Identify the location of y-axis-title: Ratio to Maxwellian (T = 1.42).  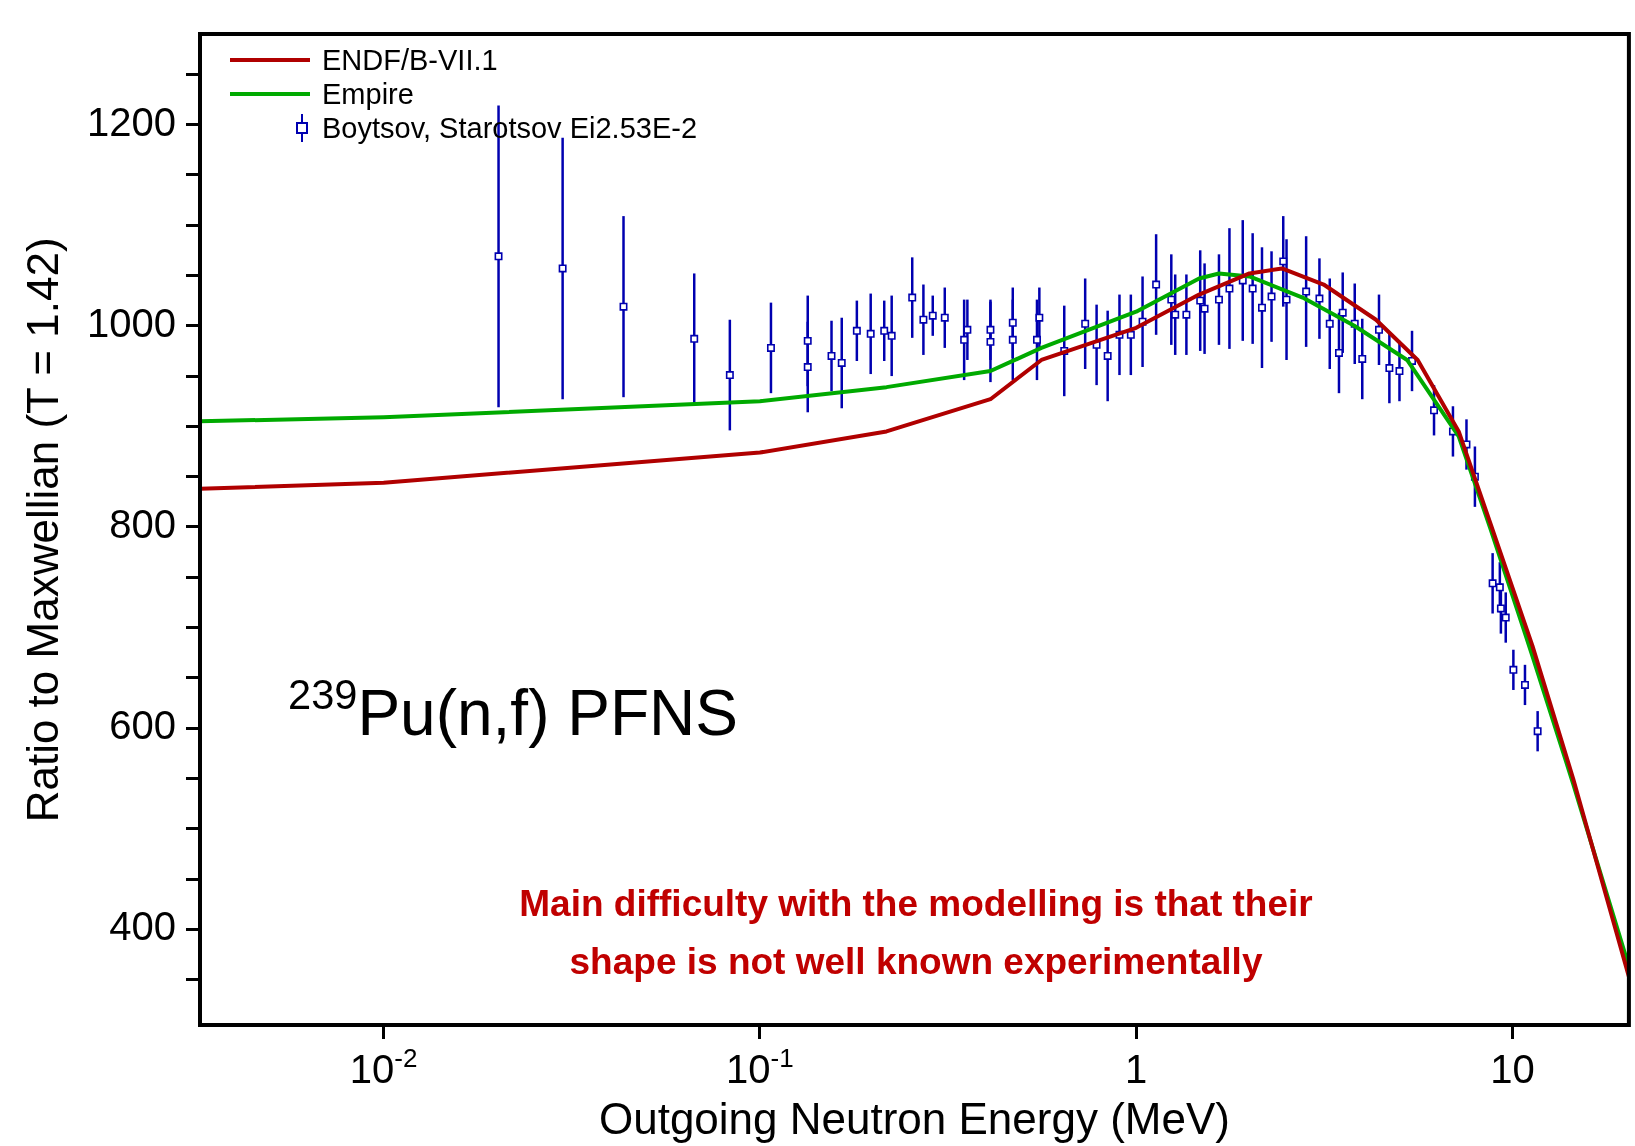
(42, 530).